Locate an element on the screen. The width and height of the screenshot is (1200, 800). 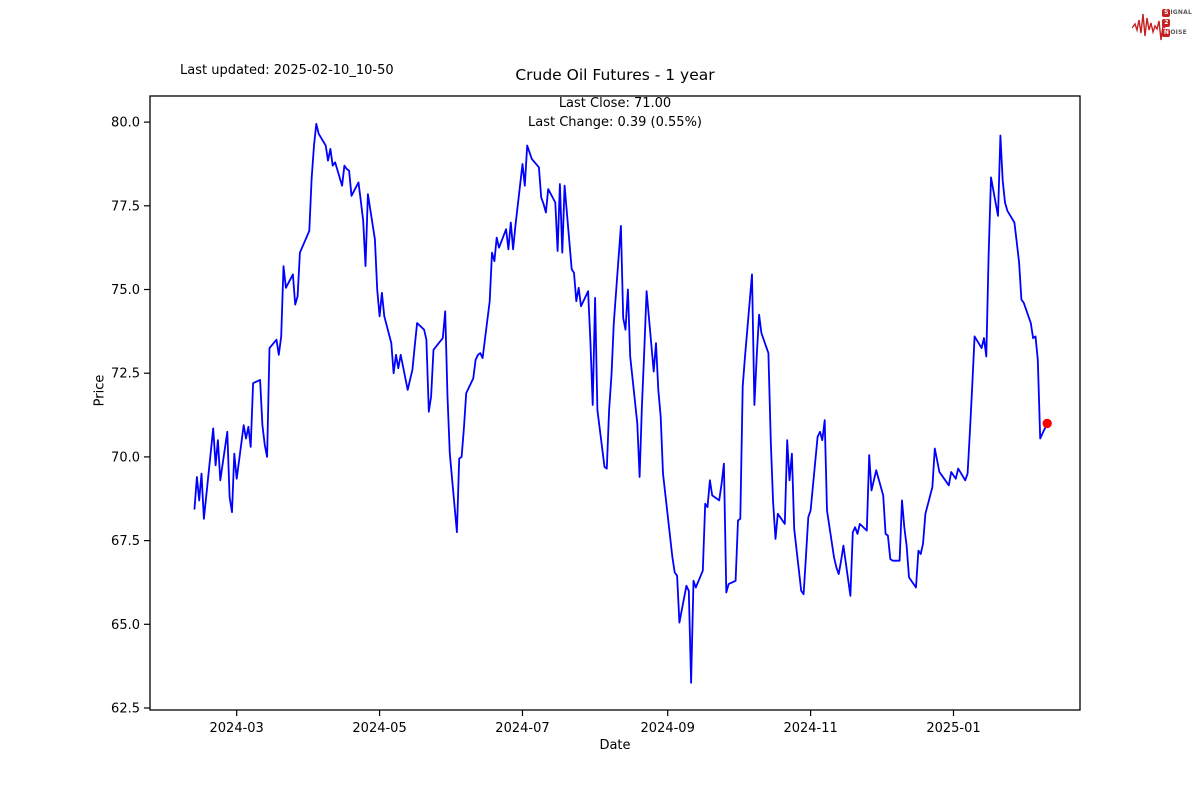
chart-title: Crude Oil Futures - 1 year is located at coordinates (615, 75).